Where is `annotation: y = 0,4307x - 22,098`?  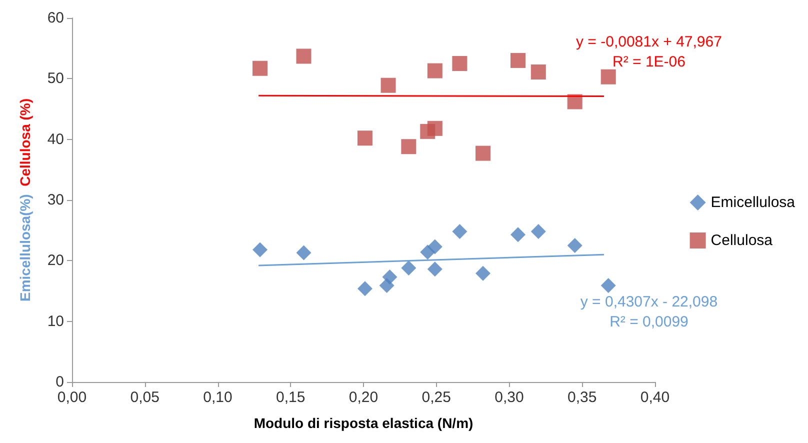 annotation: y = 0,4307x - 22,098 is located at coordinates (649, 302).